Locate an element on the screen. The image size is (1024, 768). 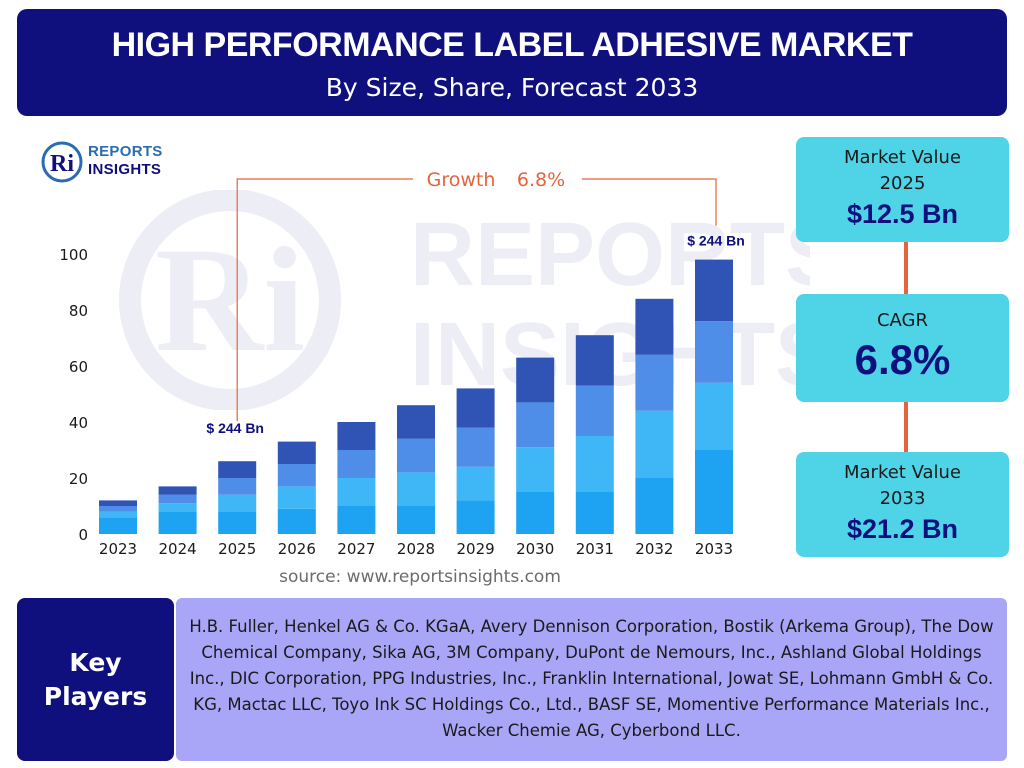
source-note: source: www.reportsinsights.com is located at coordinates (420, 577).